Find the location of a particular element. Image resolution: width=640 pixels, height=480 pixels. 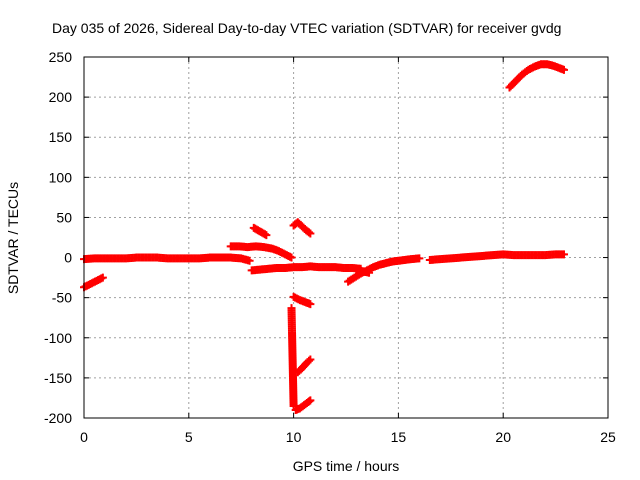

x-tick-label: 10 is located at coordinates (294, 437).